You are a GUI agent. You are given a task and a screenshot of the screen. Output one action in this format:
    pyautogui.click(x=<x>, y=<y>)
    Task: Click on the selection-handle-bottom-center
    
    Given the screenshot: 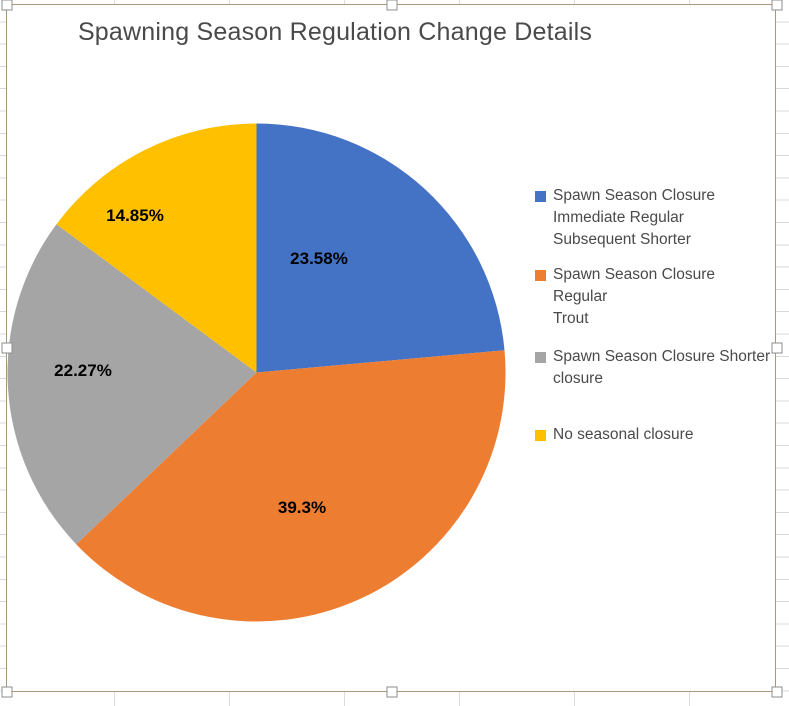 What is the action you would take?
    pyautogui.click(x=392, y=692)
    